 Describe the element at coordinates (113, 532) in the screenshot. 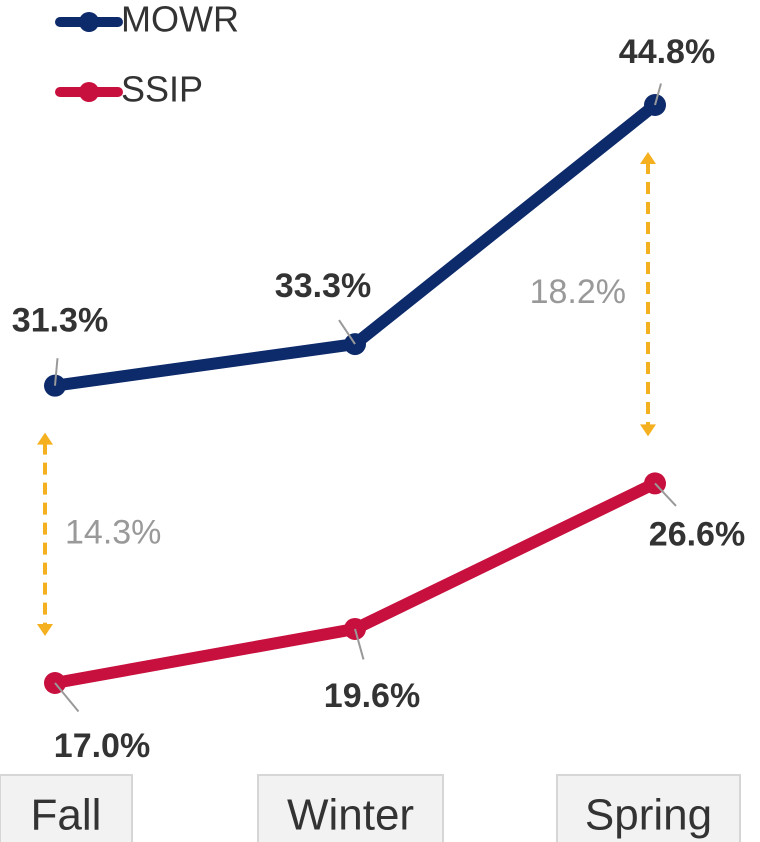

I see `gap-label: 14.3%` at that location.